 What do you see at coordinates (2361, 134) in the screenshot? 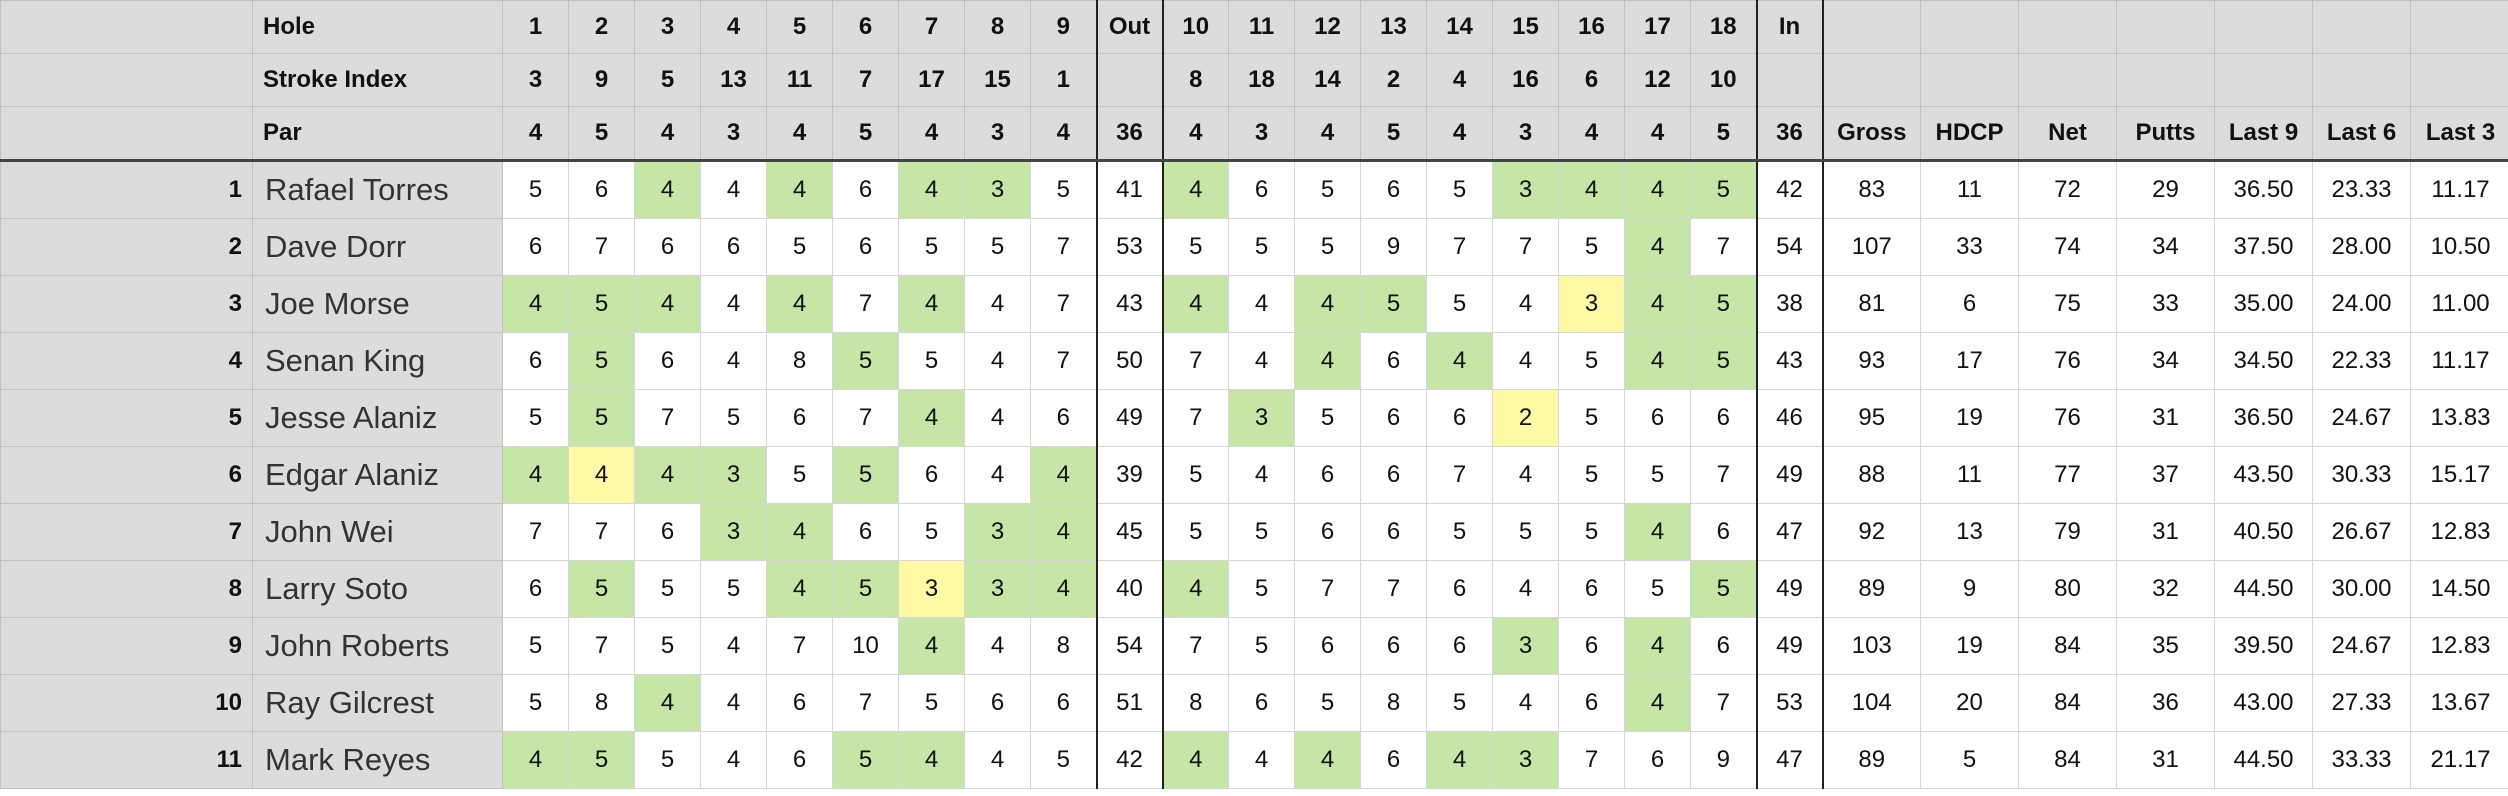
I see `stat-header: Last 6` at bounding box center [2361, 134].